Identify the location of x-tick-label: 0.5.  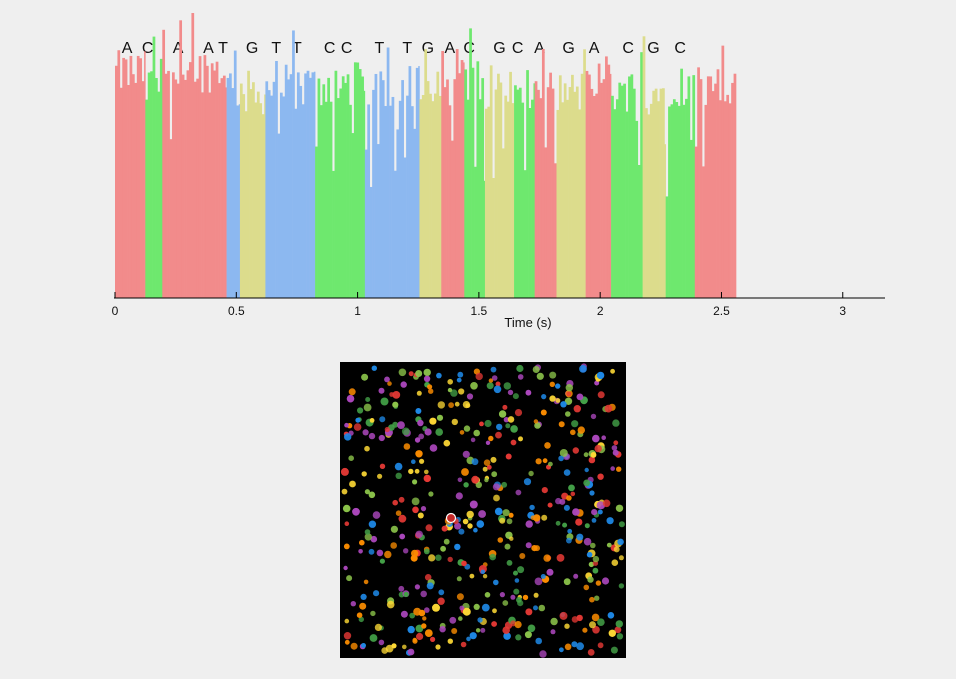
(236, 311).